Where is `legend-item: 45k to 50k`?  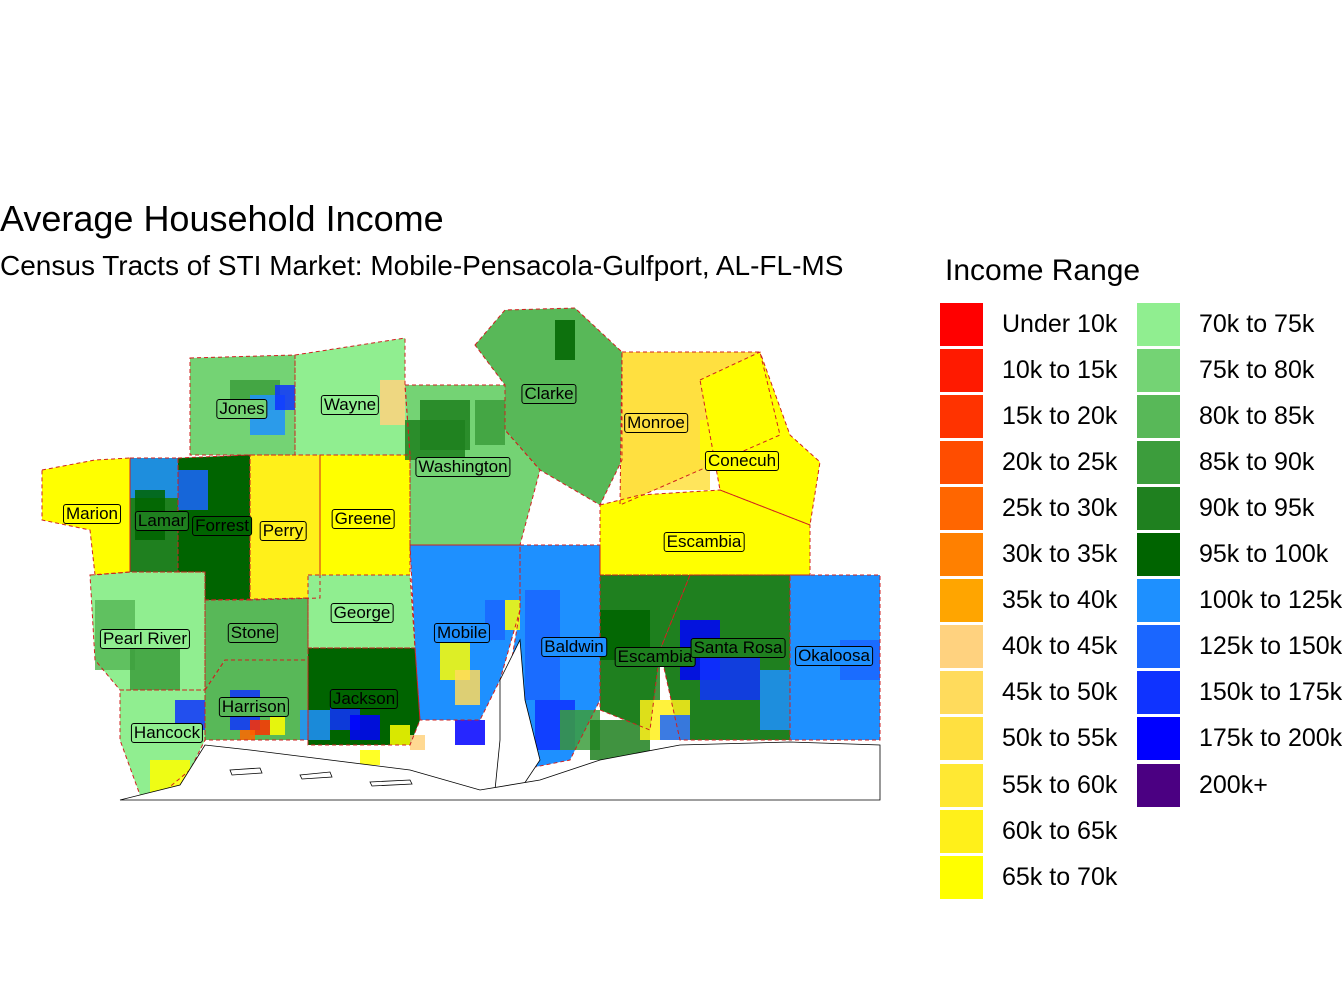
legend-item: 45k to 50k is located at coordinates (1028, 693).